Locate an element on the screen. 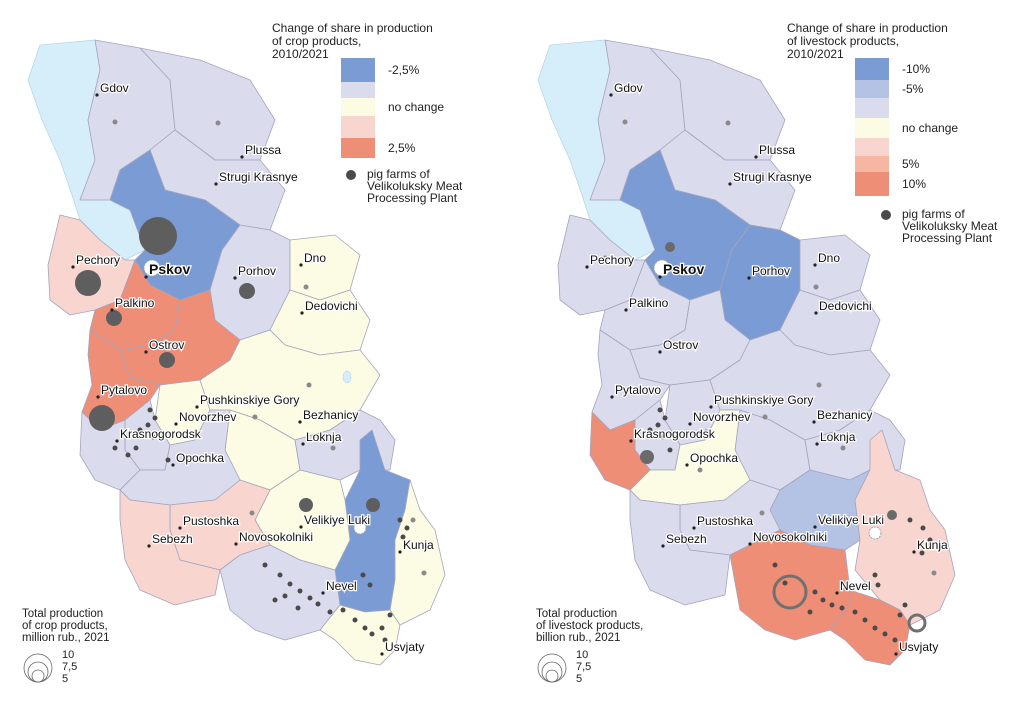  crop-size-legend-circles is located at coordinates (38, 668).